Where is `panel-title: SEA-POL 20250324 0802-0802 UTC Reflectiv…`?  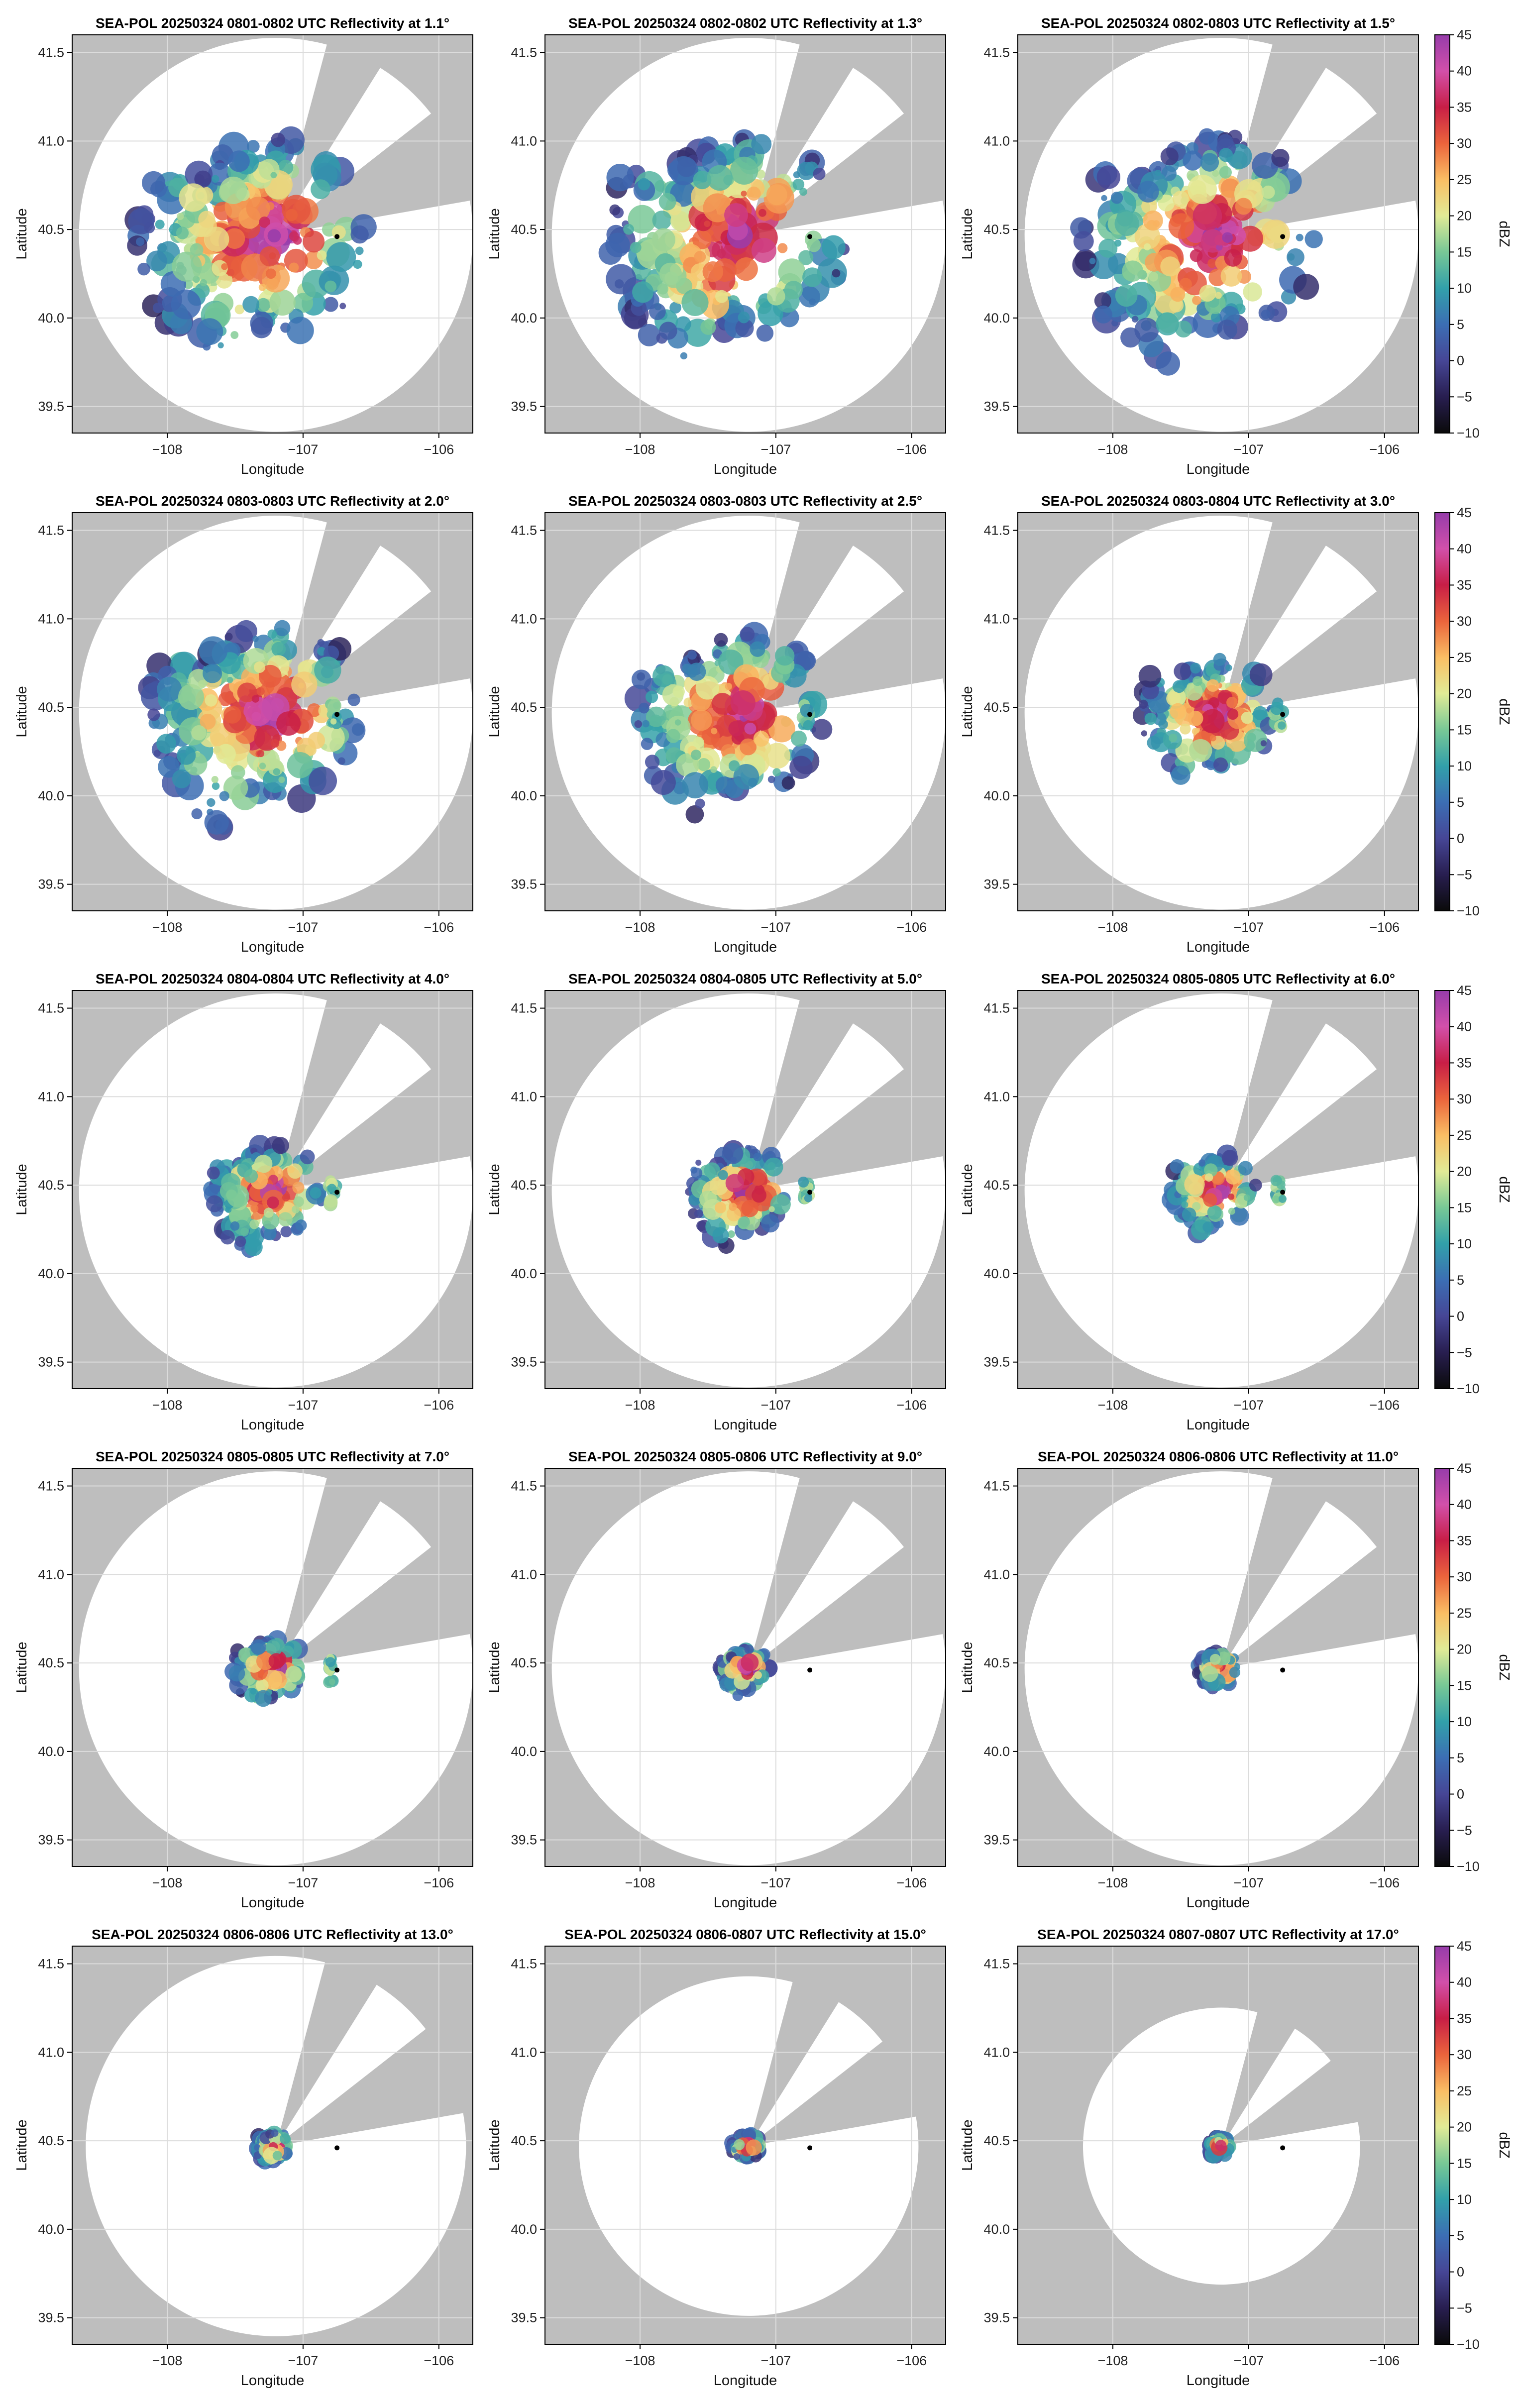 panel-title: SEA-POL 20250324 0802-0802 UTC Reflectiv… is located at coordinates (745, 23).